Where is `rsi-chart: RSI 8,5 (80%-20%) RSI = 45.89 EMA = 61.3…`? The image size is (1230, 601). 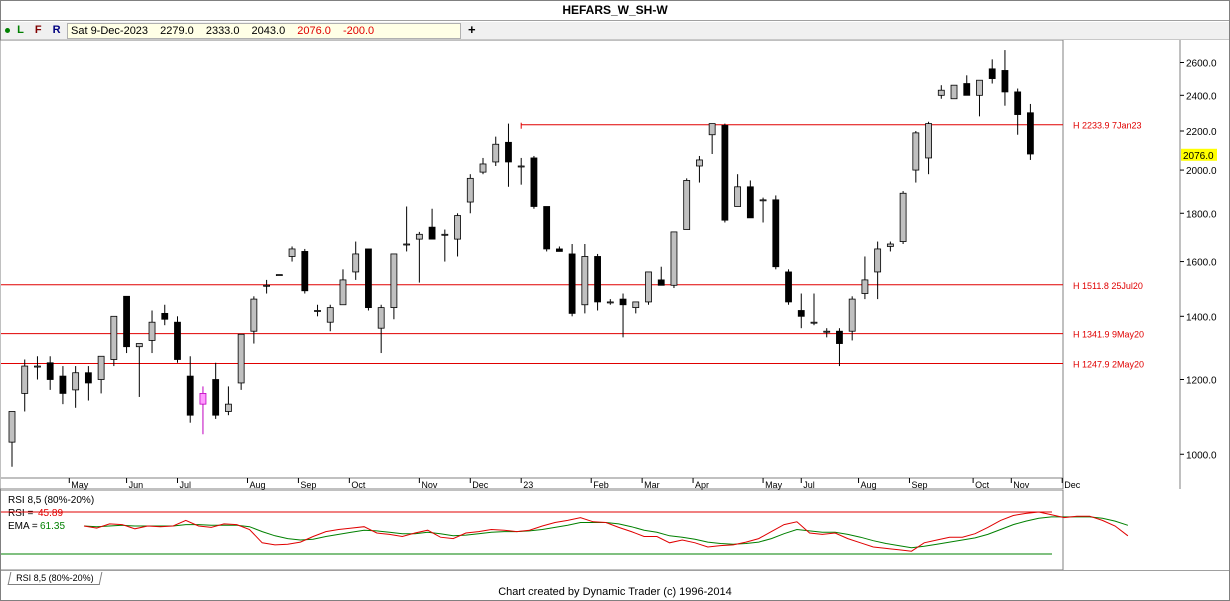 rsi-chart: RSI 8,5 (80%-20%) RSI = 45.89 EMA = 61.3… is located at coordinates (615, 530).